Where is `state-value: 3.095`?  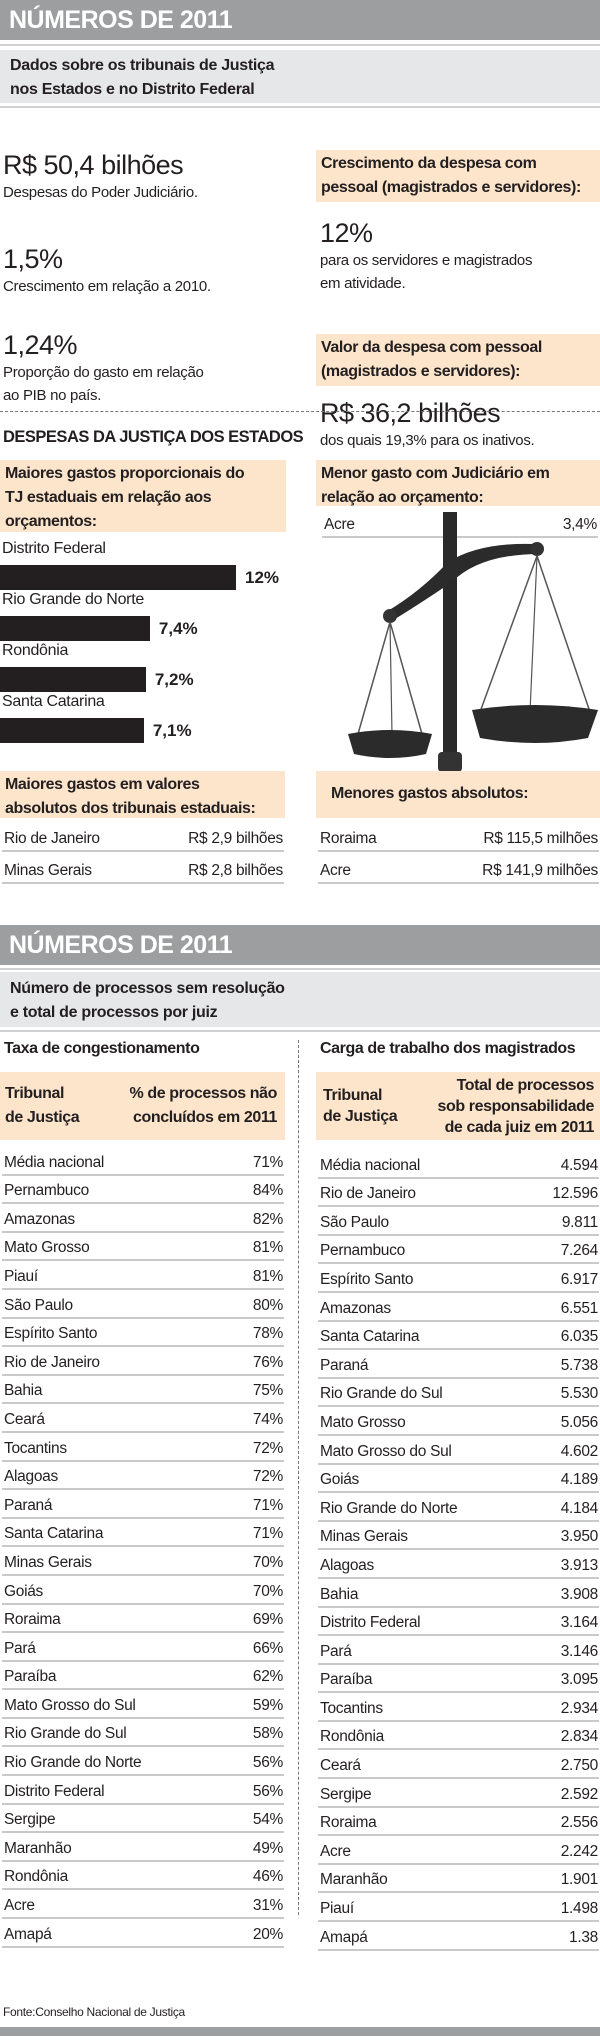 state-value: 3.095 is located at coordinates (579, 1680).